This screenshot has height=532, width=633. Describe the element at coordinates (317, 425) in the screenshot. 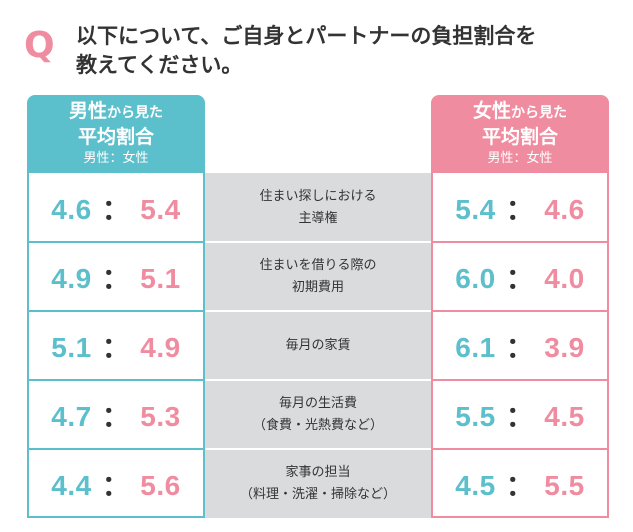

I see `category-label-line2: （食費・光熱費など）` at that location.